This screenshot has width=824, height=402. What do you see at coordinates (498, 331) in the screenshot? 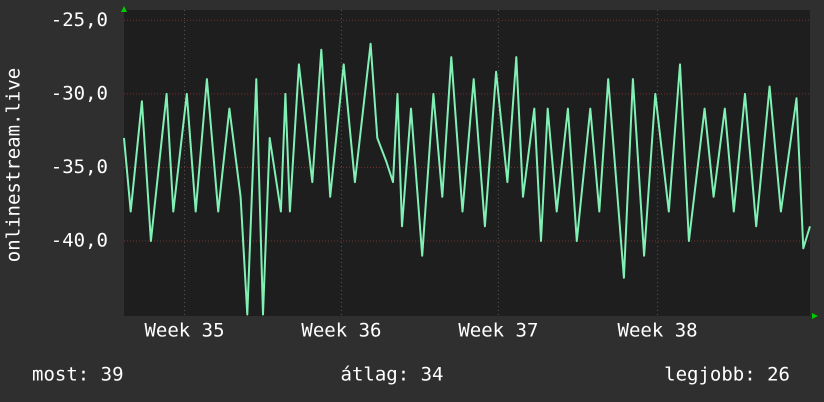
I see `x-tick-label: Week 37` at bounding box center [498, 331].